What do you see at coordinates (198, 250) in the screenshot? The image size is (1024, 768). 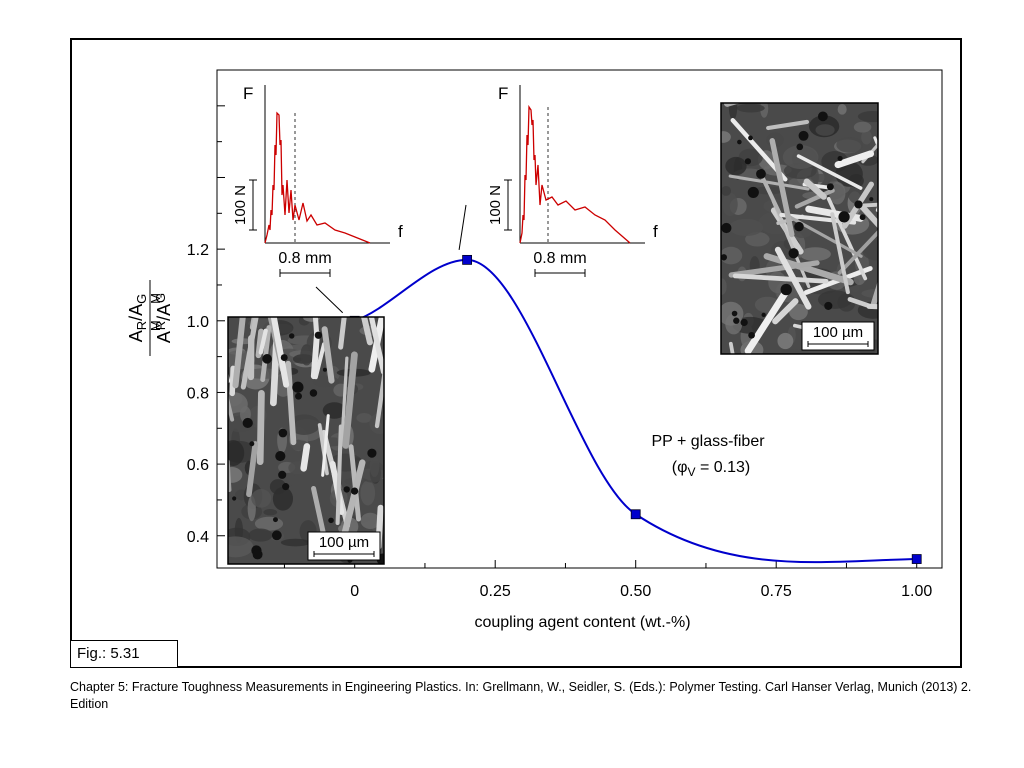 I see `y-tick-label: 1.2` at bounding box center [198, 250].